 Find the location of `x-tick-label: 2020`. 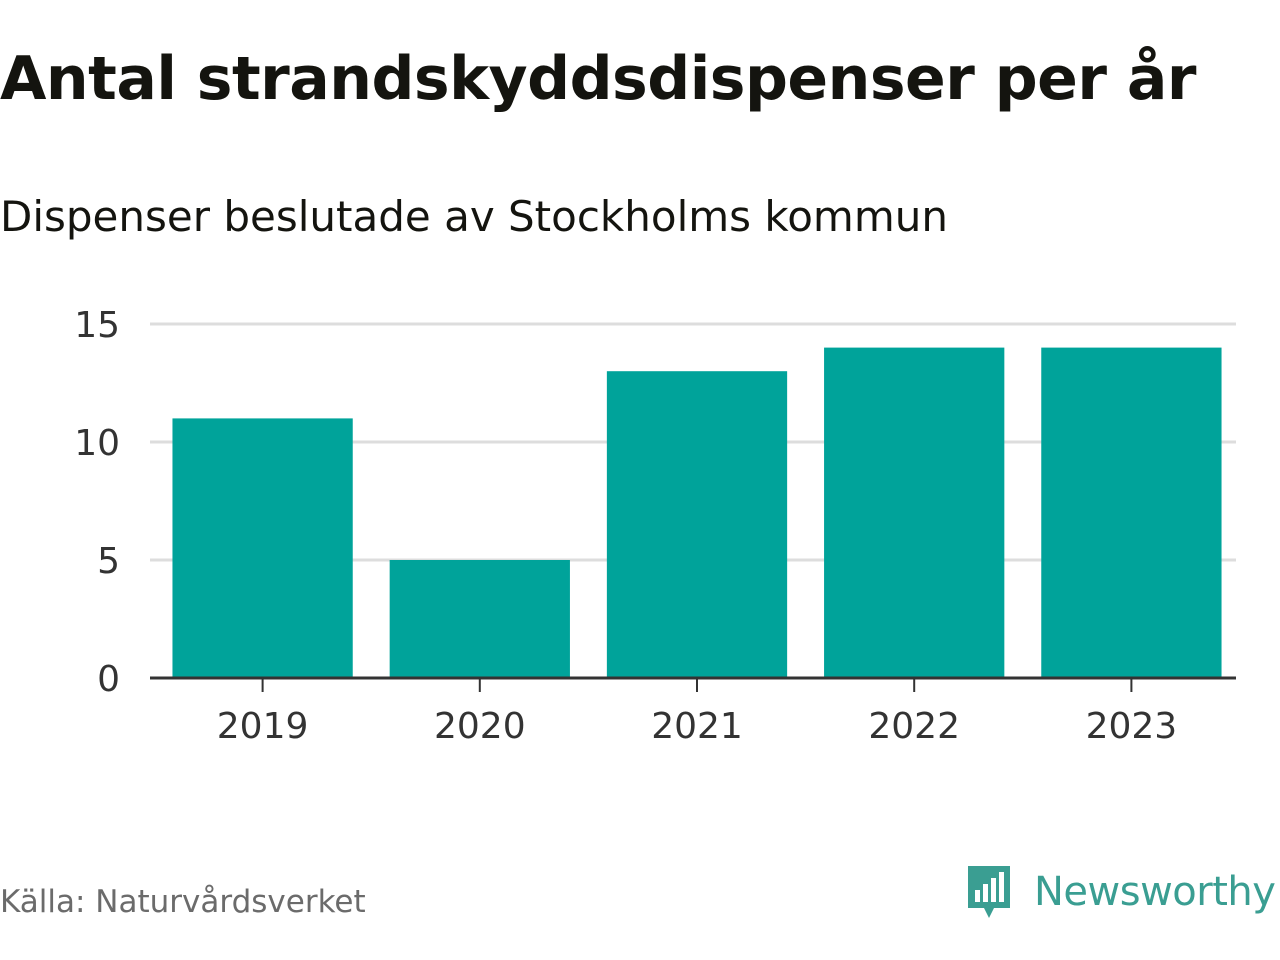

x-tick-label: 2020 is located at coordinates (480, 726).